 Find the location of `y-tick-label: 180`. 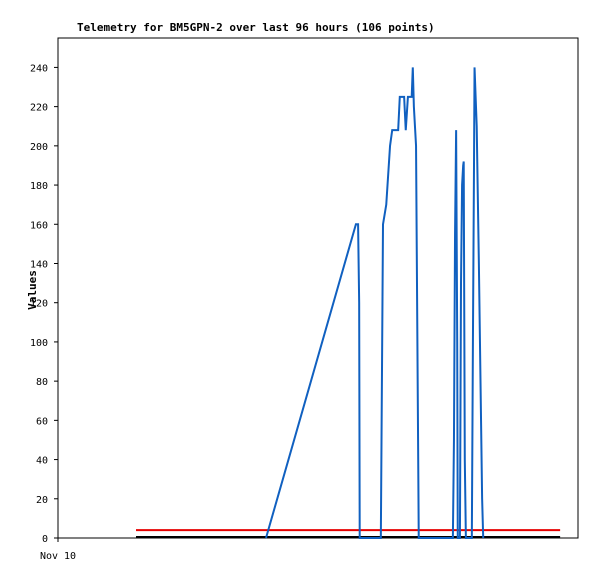

y-tick-label: 180 is located at coordinates (39, 186).